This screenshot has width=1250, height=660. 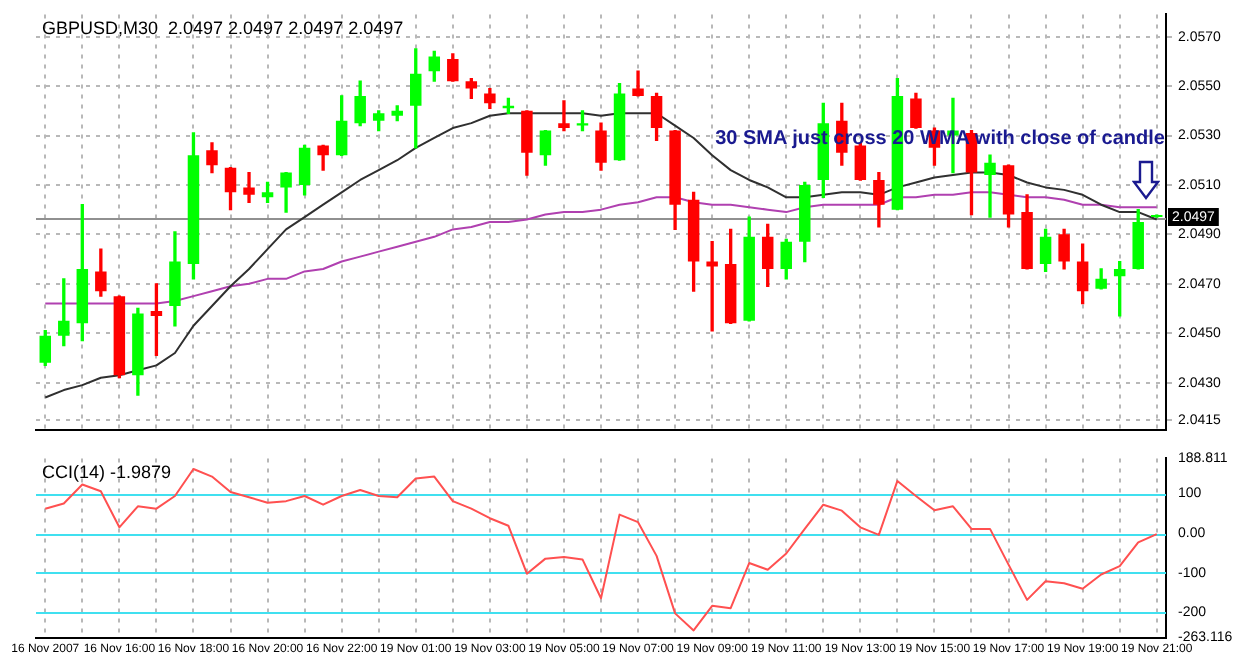 I want to click on chart-title: GBPUSD,M30 2.0497 2.0497 2.0497 2.0497, so click(x=223, y=28).